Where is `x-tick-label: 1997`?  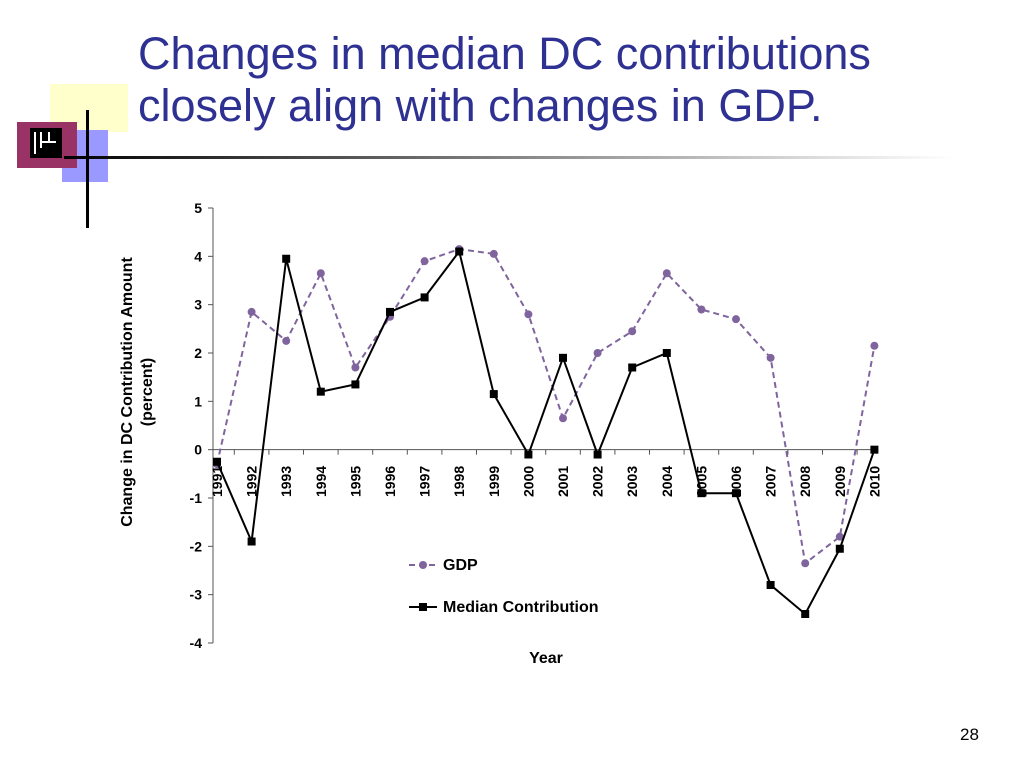 x-tick-label: 1997 is located at coordinates (425, 481).